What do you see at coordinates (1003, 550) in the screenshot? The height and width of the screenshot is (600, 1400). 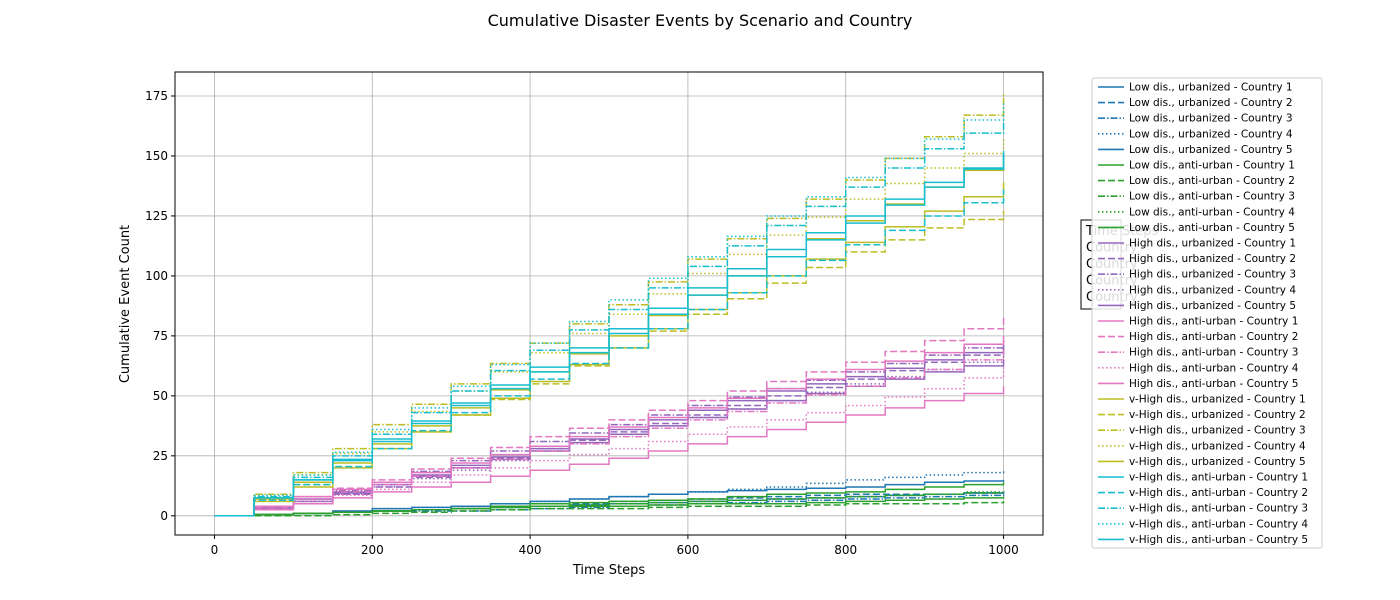 I see `x-tick-label: 1000` at bounding box center [1003, 550].